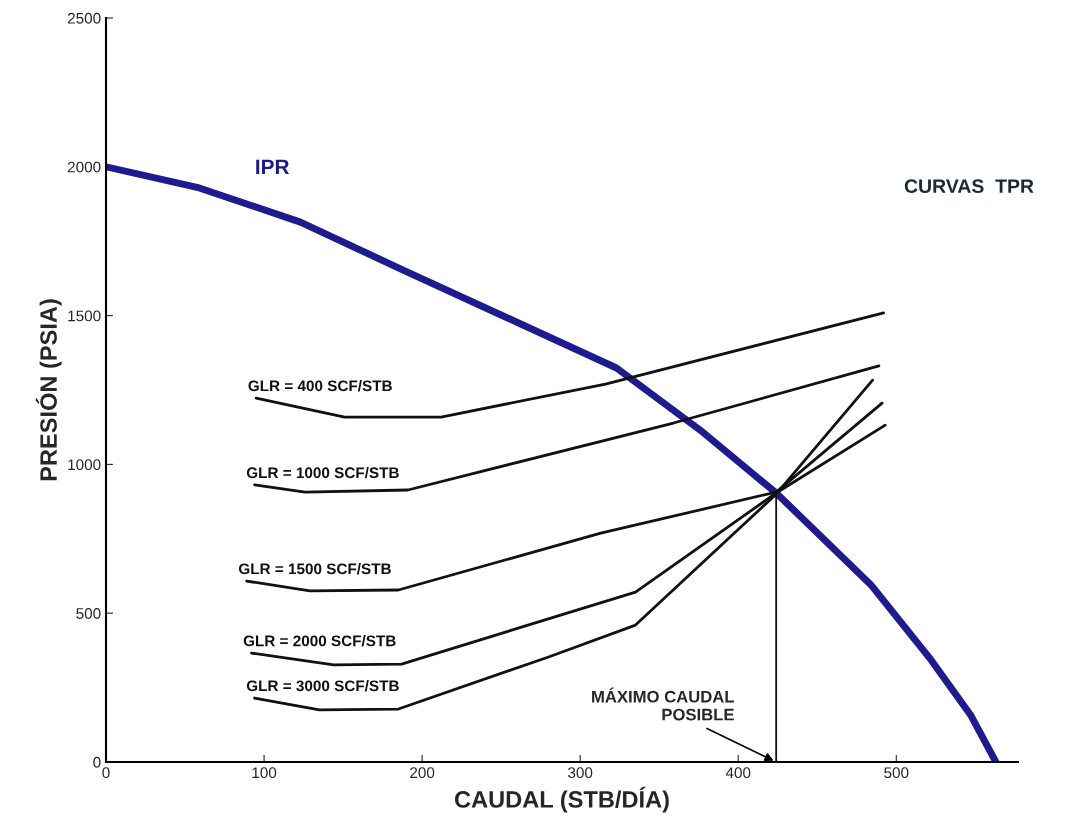  What do you see at coordinates (896, 773) in the screenshot?
I see `x-tick-label: 500` at bounding box center [896, 773].